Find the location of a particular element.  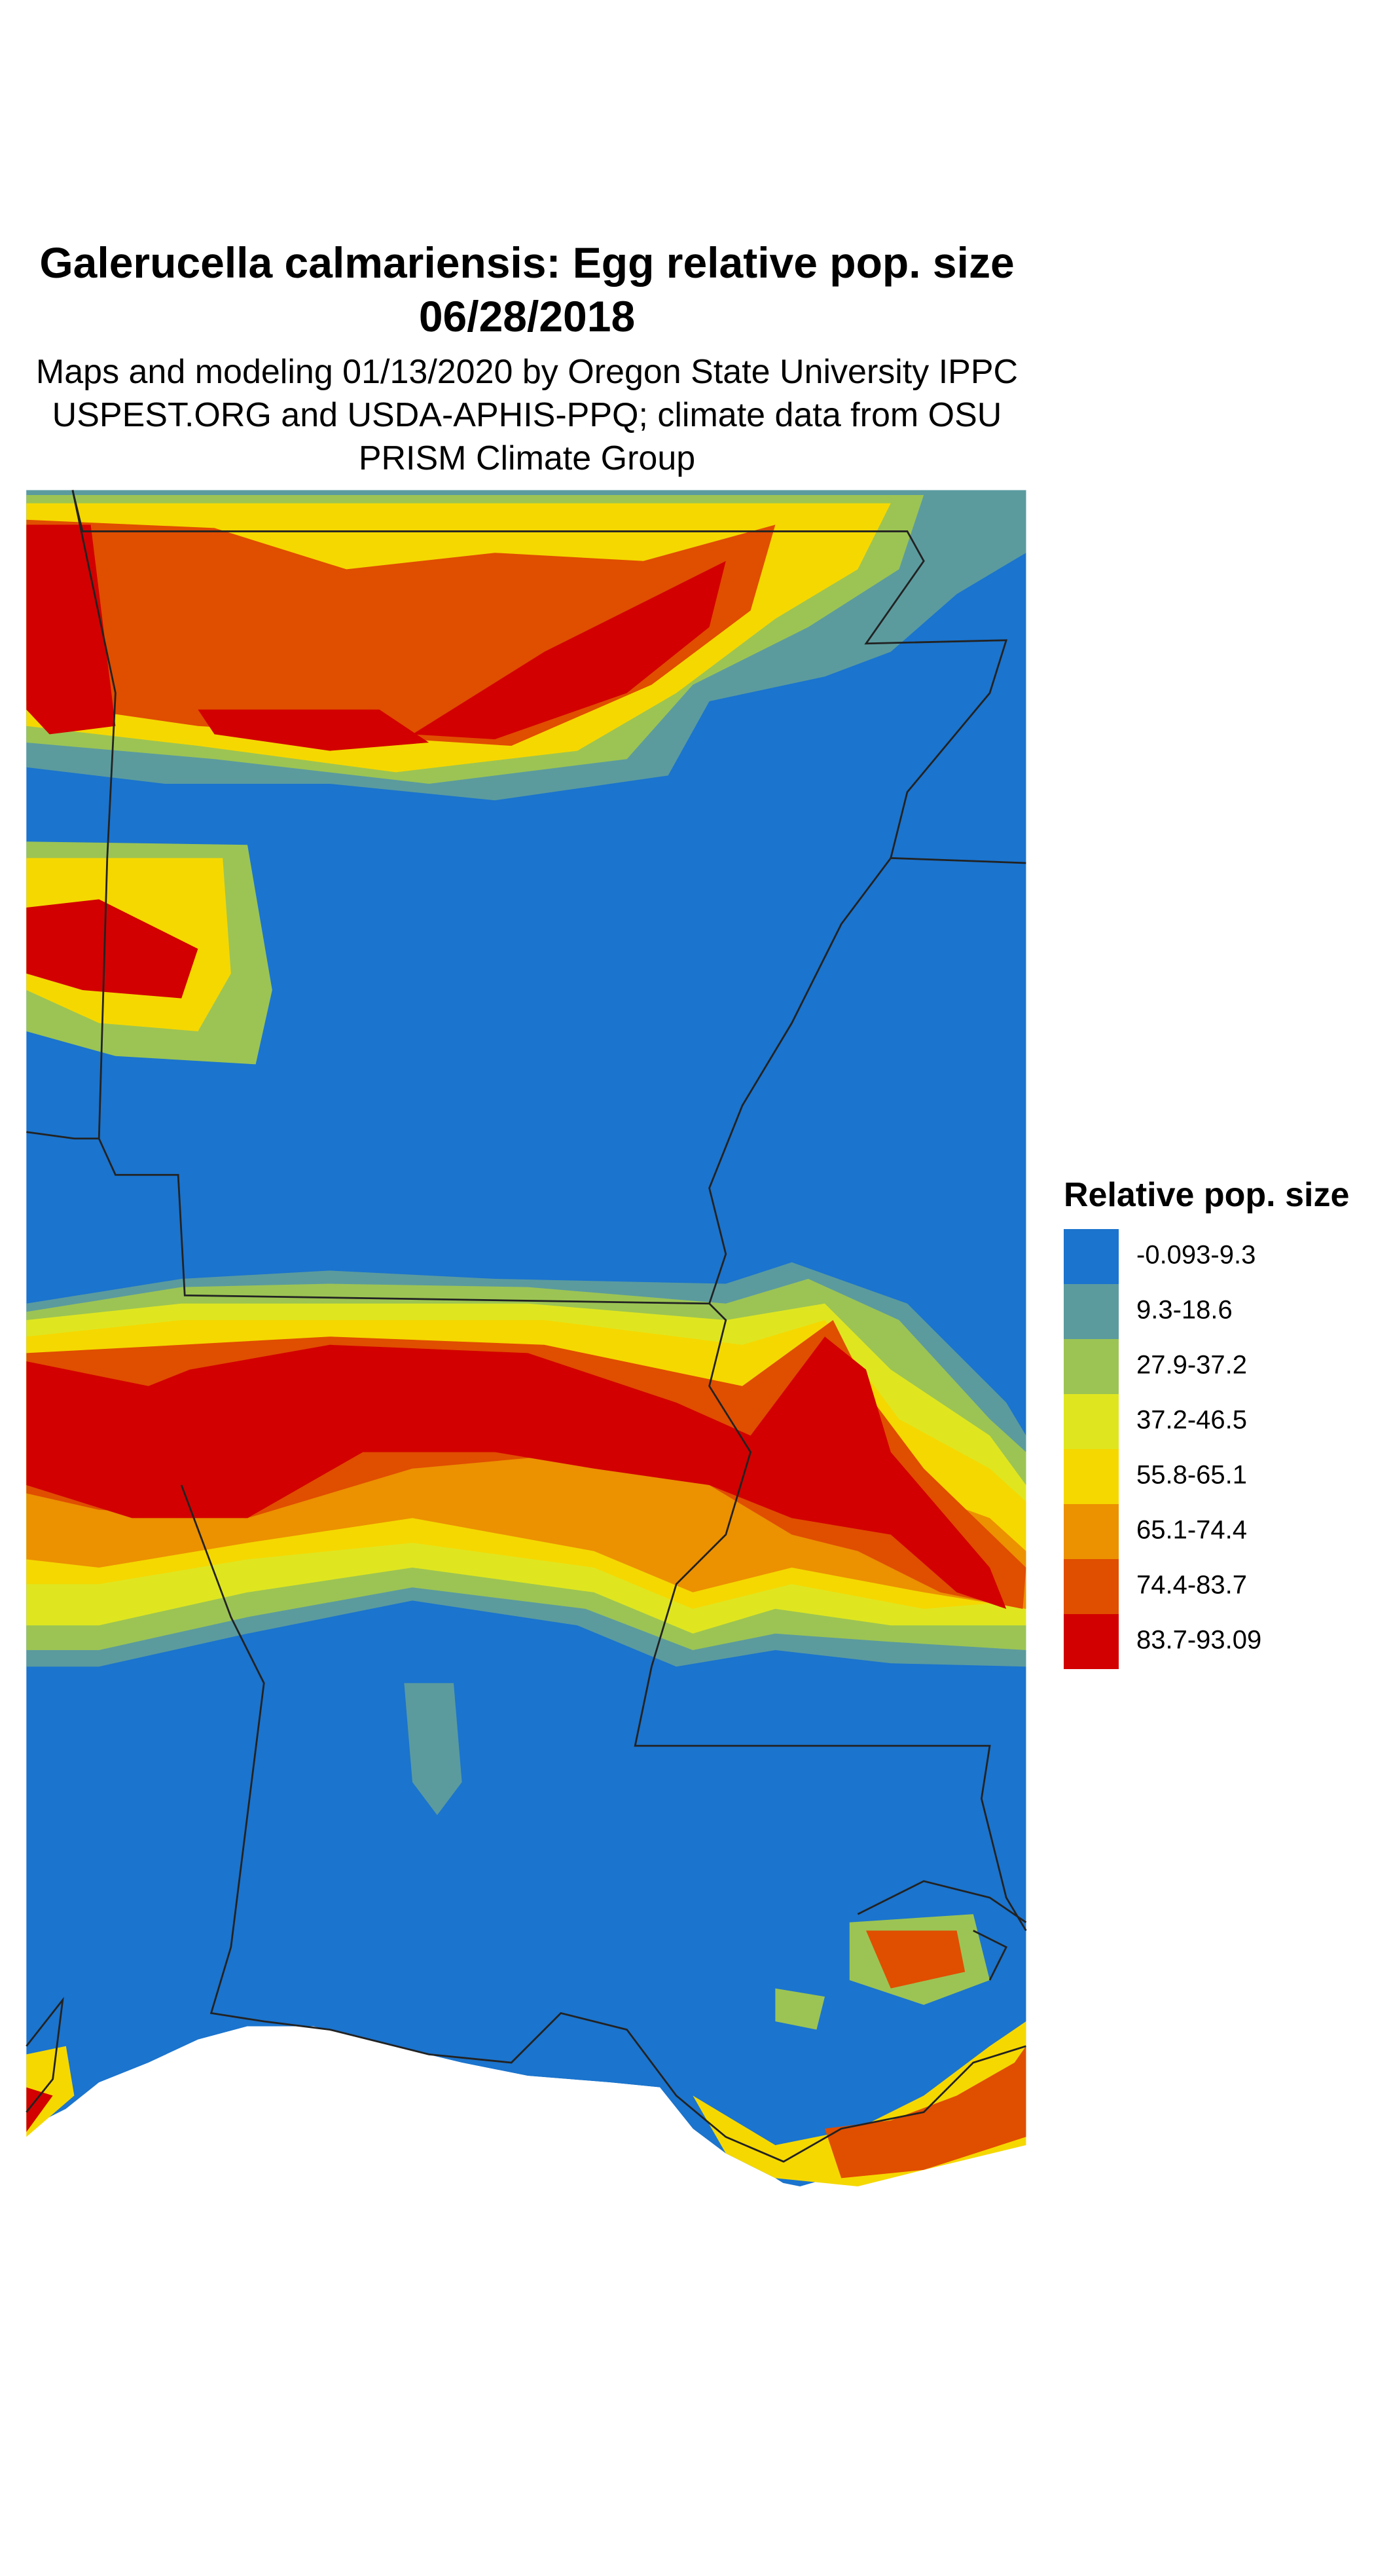

legend-label: 65.1-74.4 is located at coordinates (1192, 1530).